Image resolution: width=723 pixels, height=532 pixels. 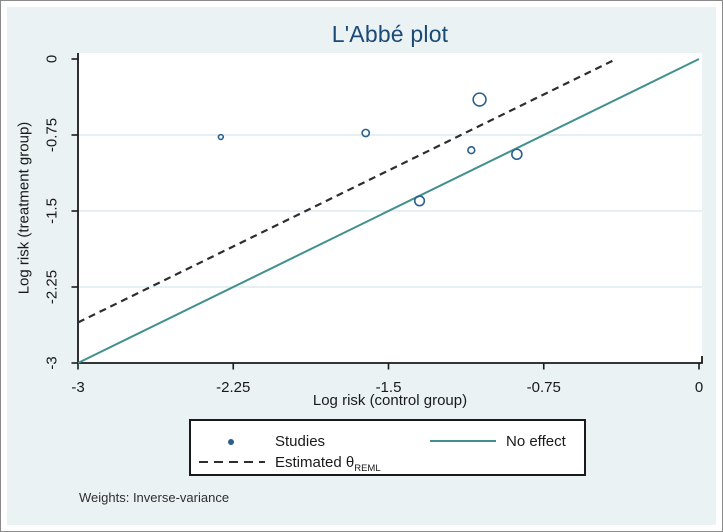 What do you see at coordinates (389, 387) in the screenshot?
I see `x-tick-label: -1.5` at bounding box center [389, 387].